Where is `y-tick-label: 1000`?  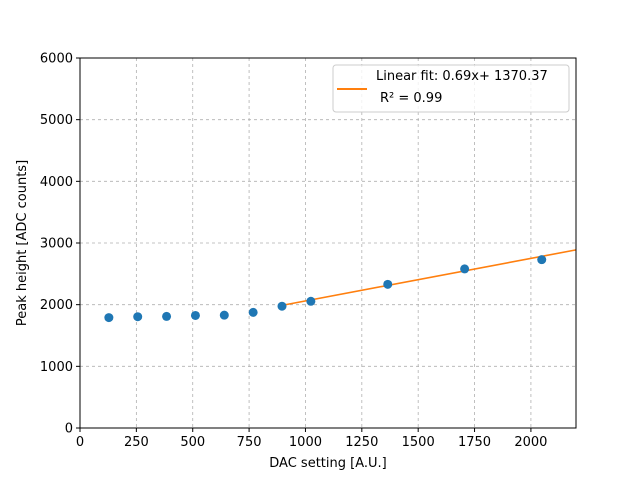 y-tick-label: 1000 is located at coordinates (56, 367).